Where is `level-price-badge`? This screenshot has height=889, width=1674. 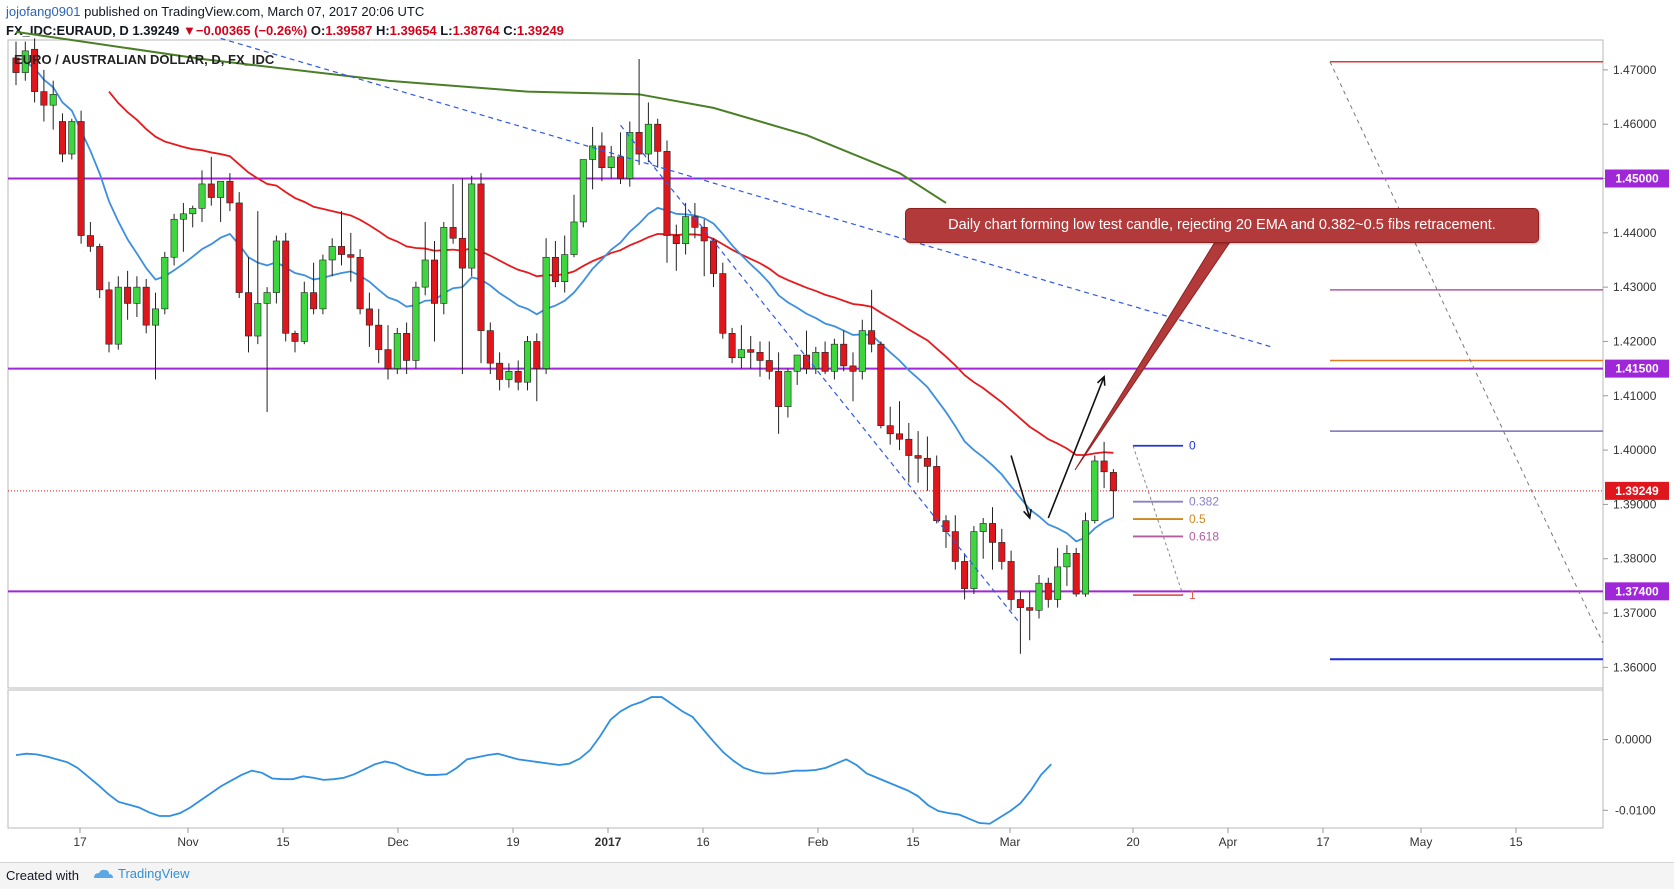
level-price-badge is located at coordinates (1637, 178).